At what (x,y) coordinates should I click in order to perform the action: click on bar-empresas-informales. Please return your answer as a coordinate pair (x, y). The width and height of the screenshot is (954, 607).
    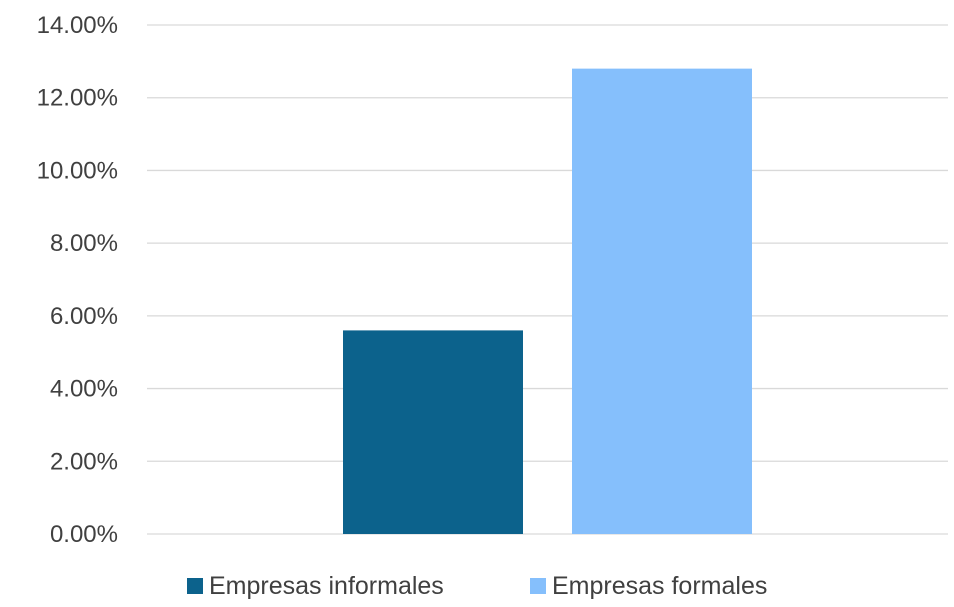
    Looking at the image, I should click on (433, 432).